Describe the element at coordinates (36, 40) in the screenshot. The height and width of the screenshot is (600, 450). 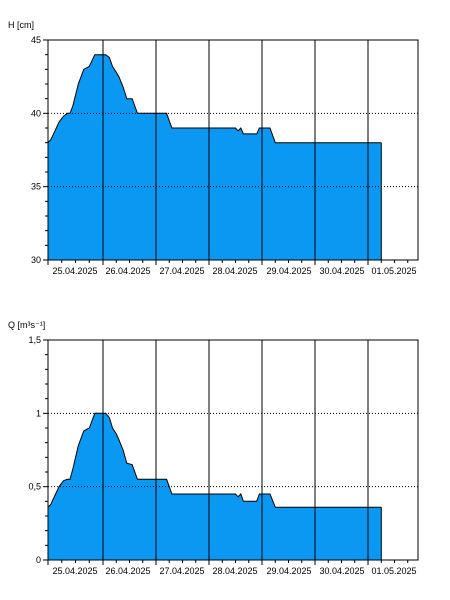
I see `y-tick-label: 45` at that location.